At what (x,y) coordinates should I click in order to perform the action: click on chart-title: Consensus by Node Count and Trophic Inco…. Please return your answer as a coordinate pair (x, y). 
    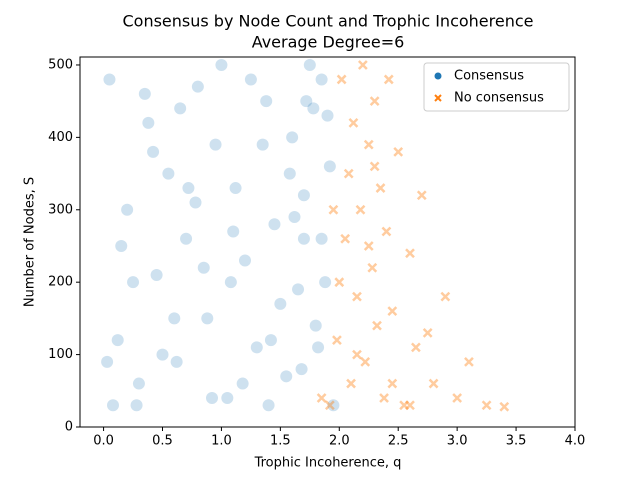
    Looking at the image, I should click on (327, 21).